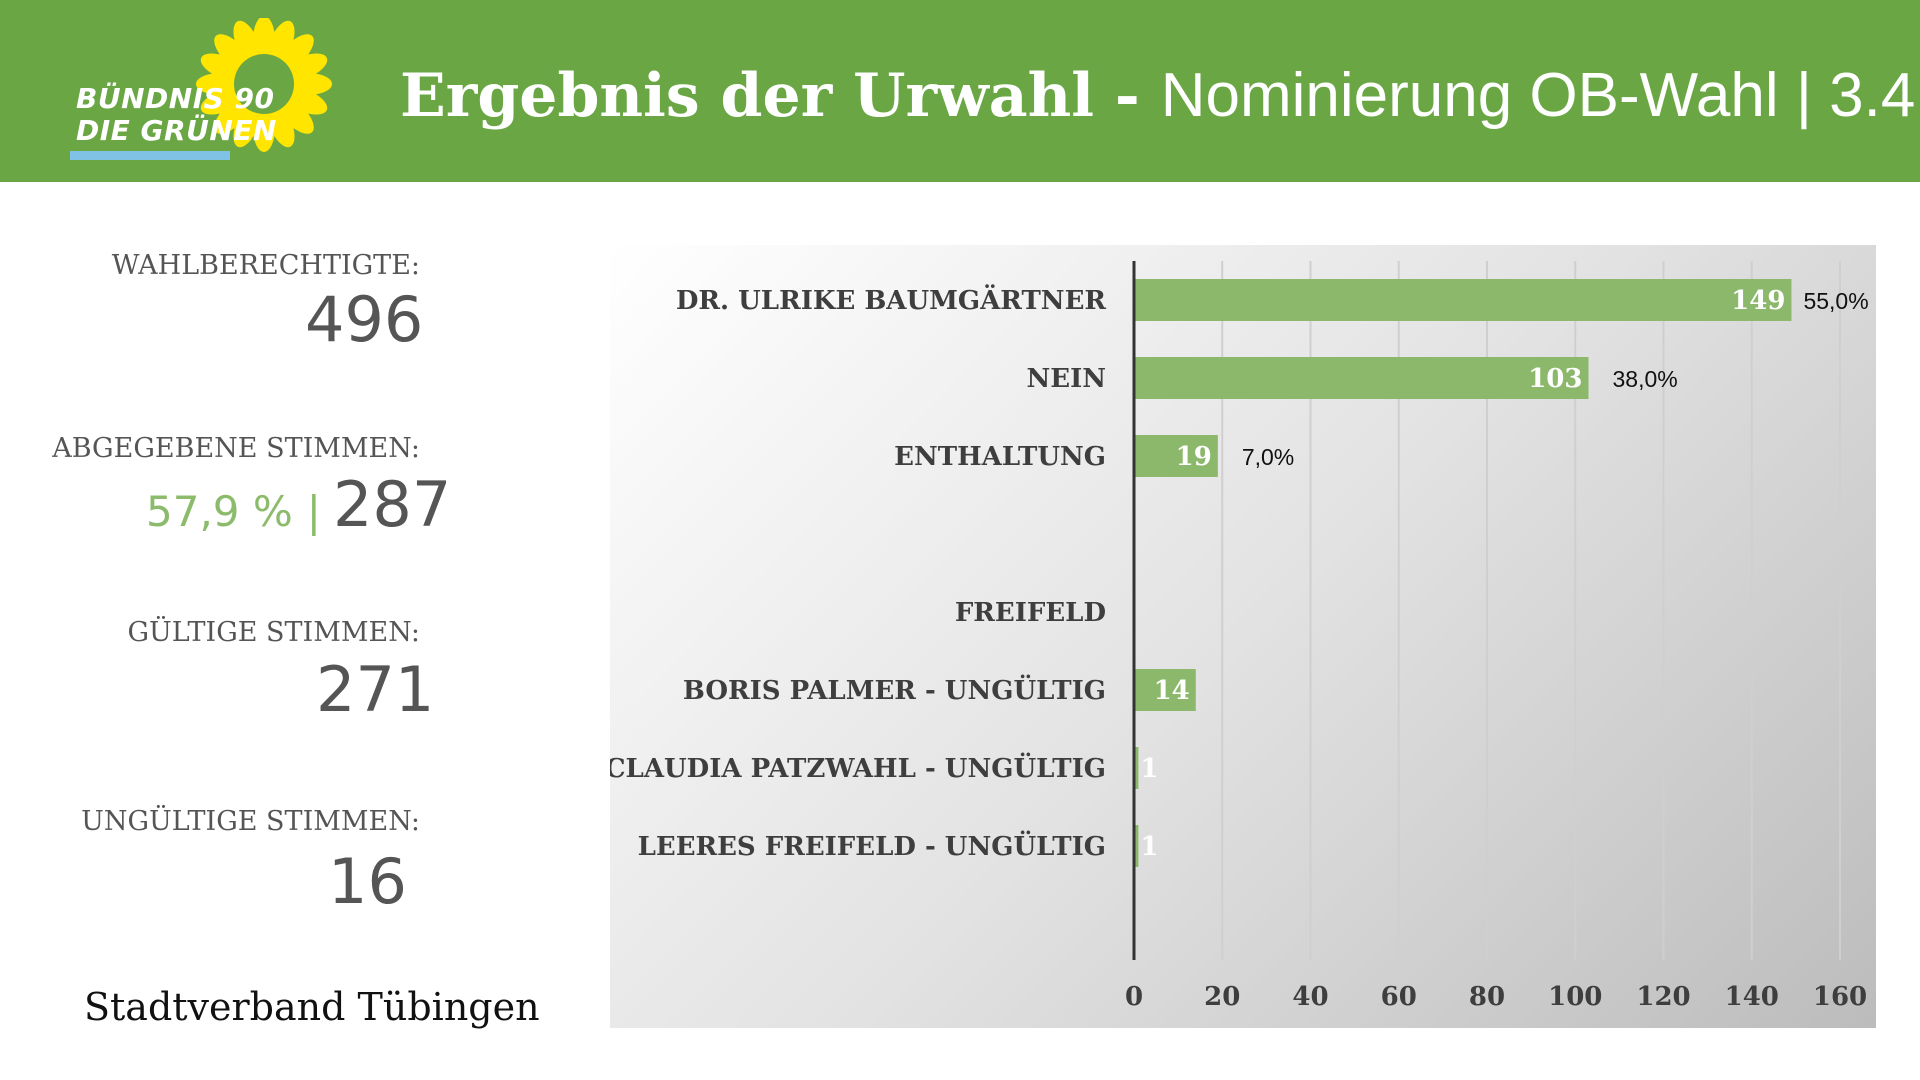 The image size is (1920, 1080). What do you see at coordinates (1134, 997) in the screenshot?
I see `x-tick-label: 0` at bounding box center [1134, 997].